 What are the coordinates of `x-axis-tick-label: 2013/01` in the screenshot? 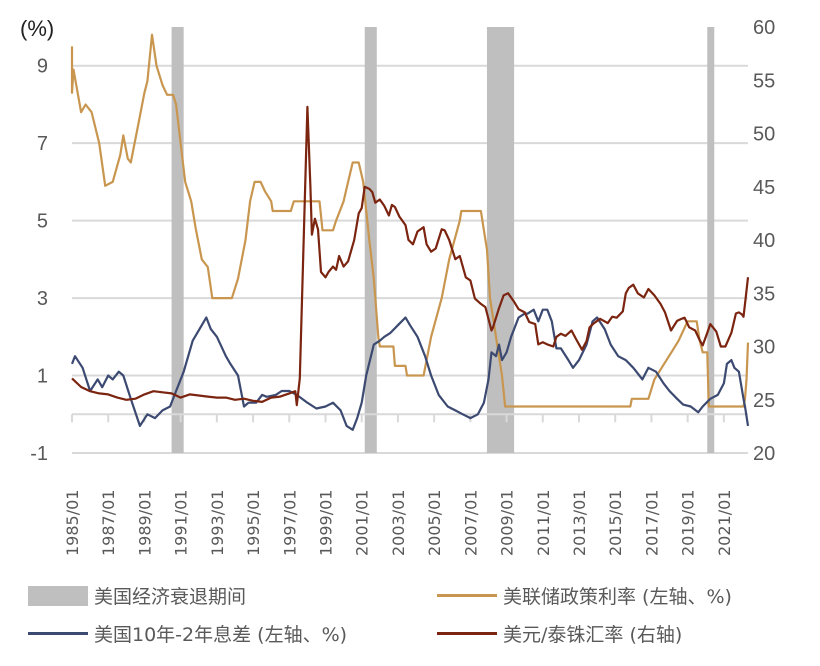 It's located at (579, 523).